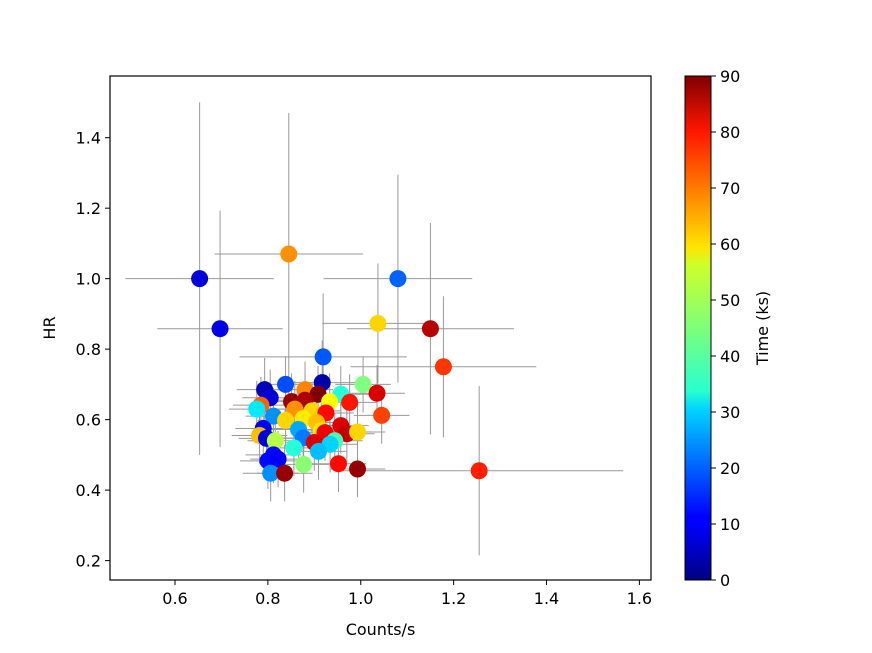 This screenshot has width=872, height=653. What do you see at coordinates (730, 412) in the screenshot?
I see `colorbar-tick-label: 30` at bounding box center [730, 412].